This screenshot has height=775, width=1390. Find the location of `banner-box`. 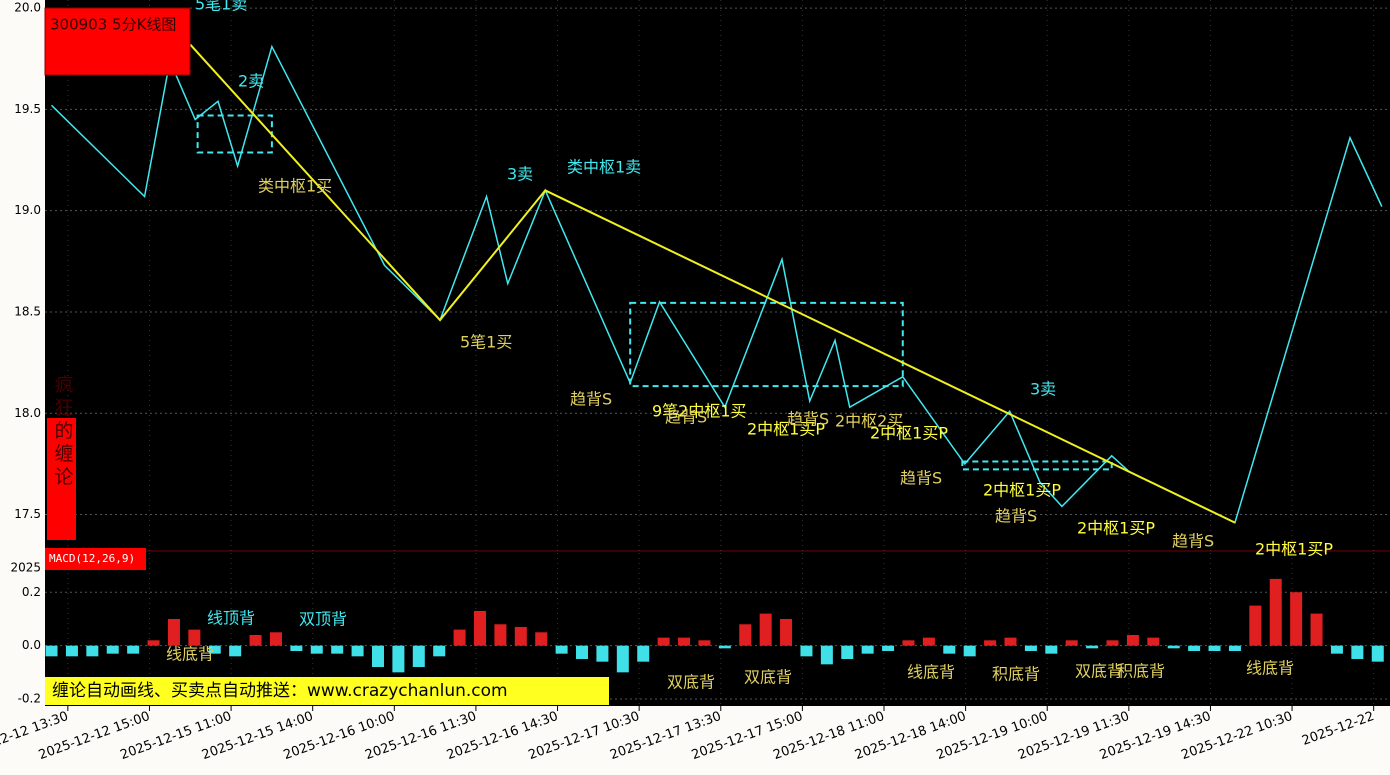

banner-box is located at coordinates (327, 691).